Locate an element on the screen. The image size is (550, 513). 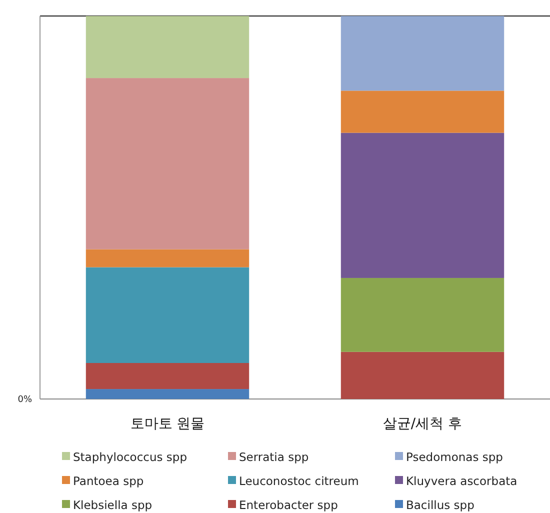
text: 0% is located at coordinates (25, 400).